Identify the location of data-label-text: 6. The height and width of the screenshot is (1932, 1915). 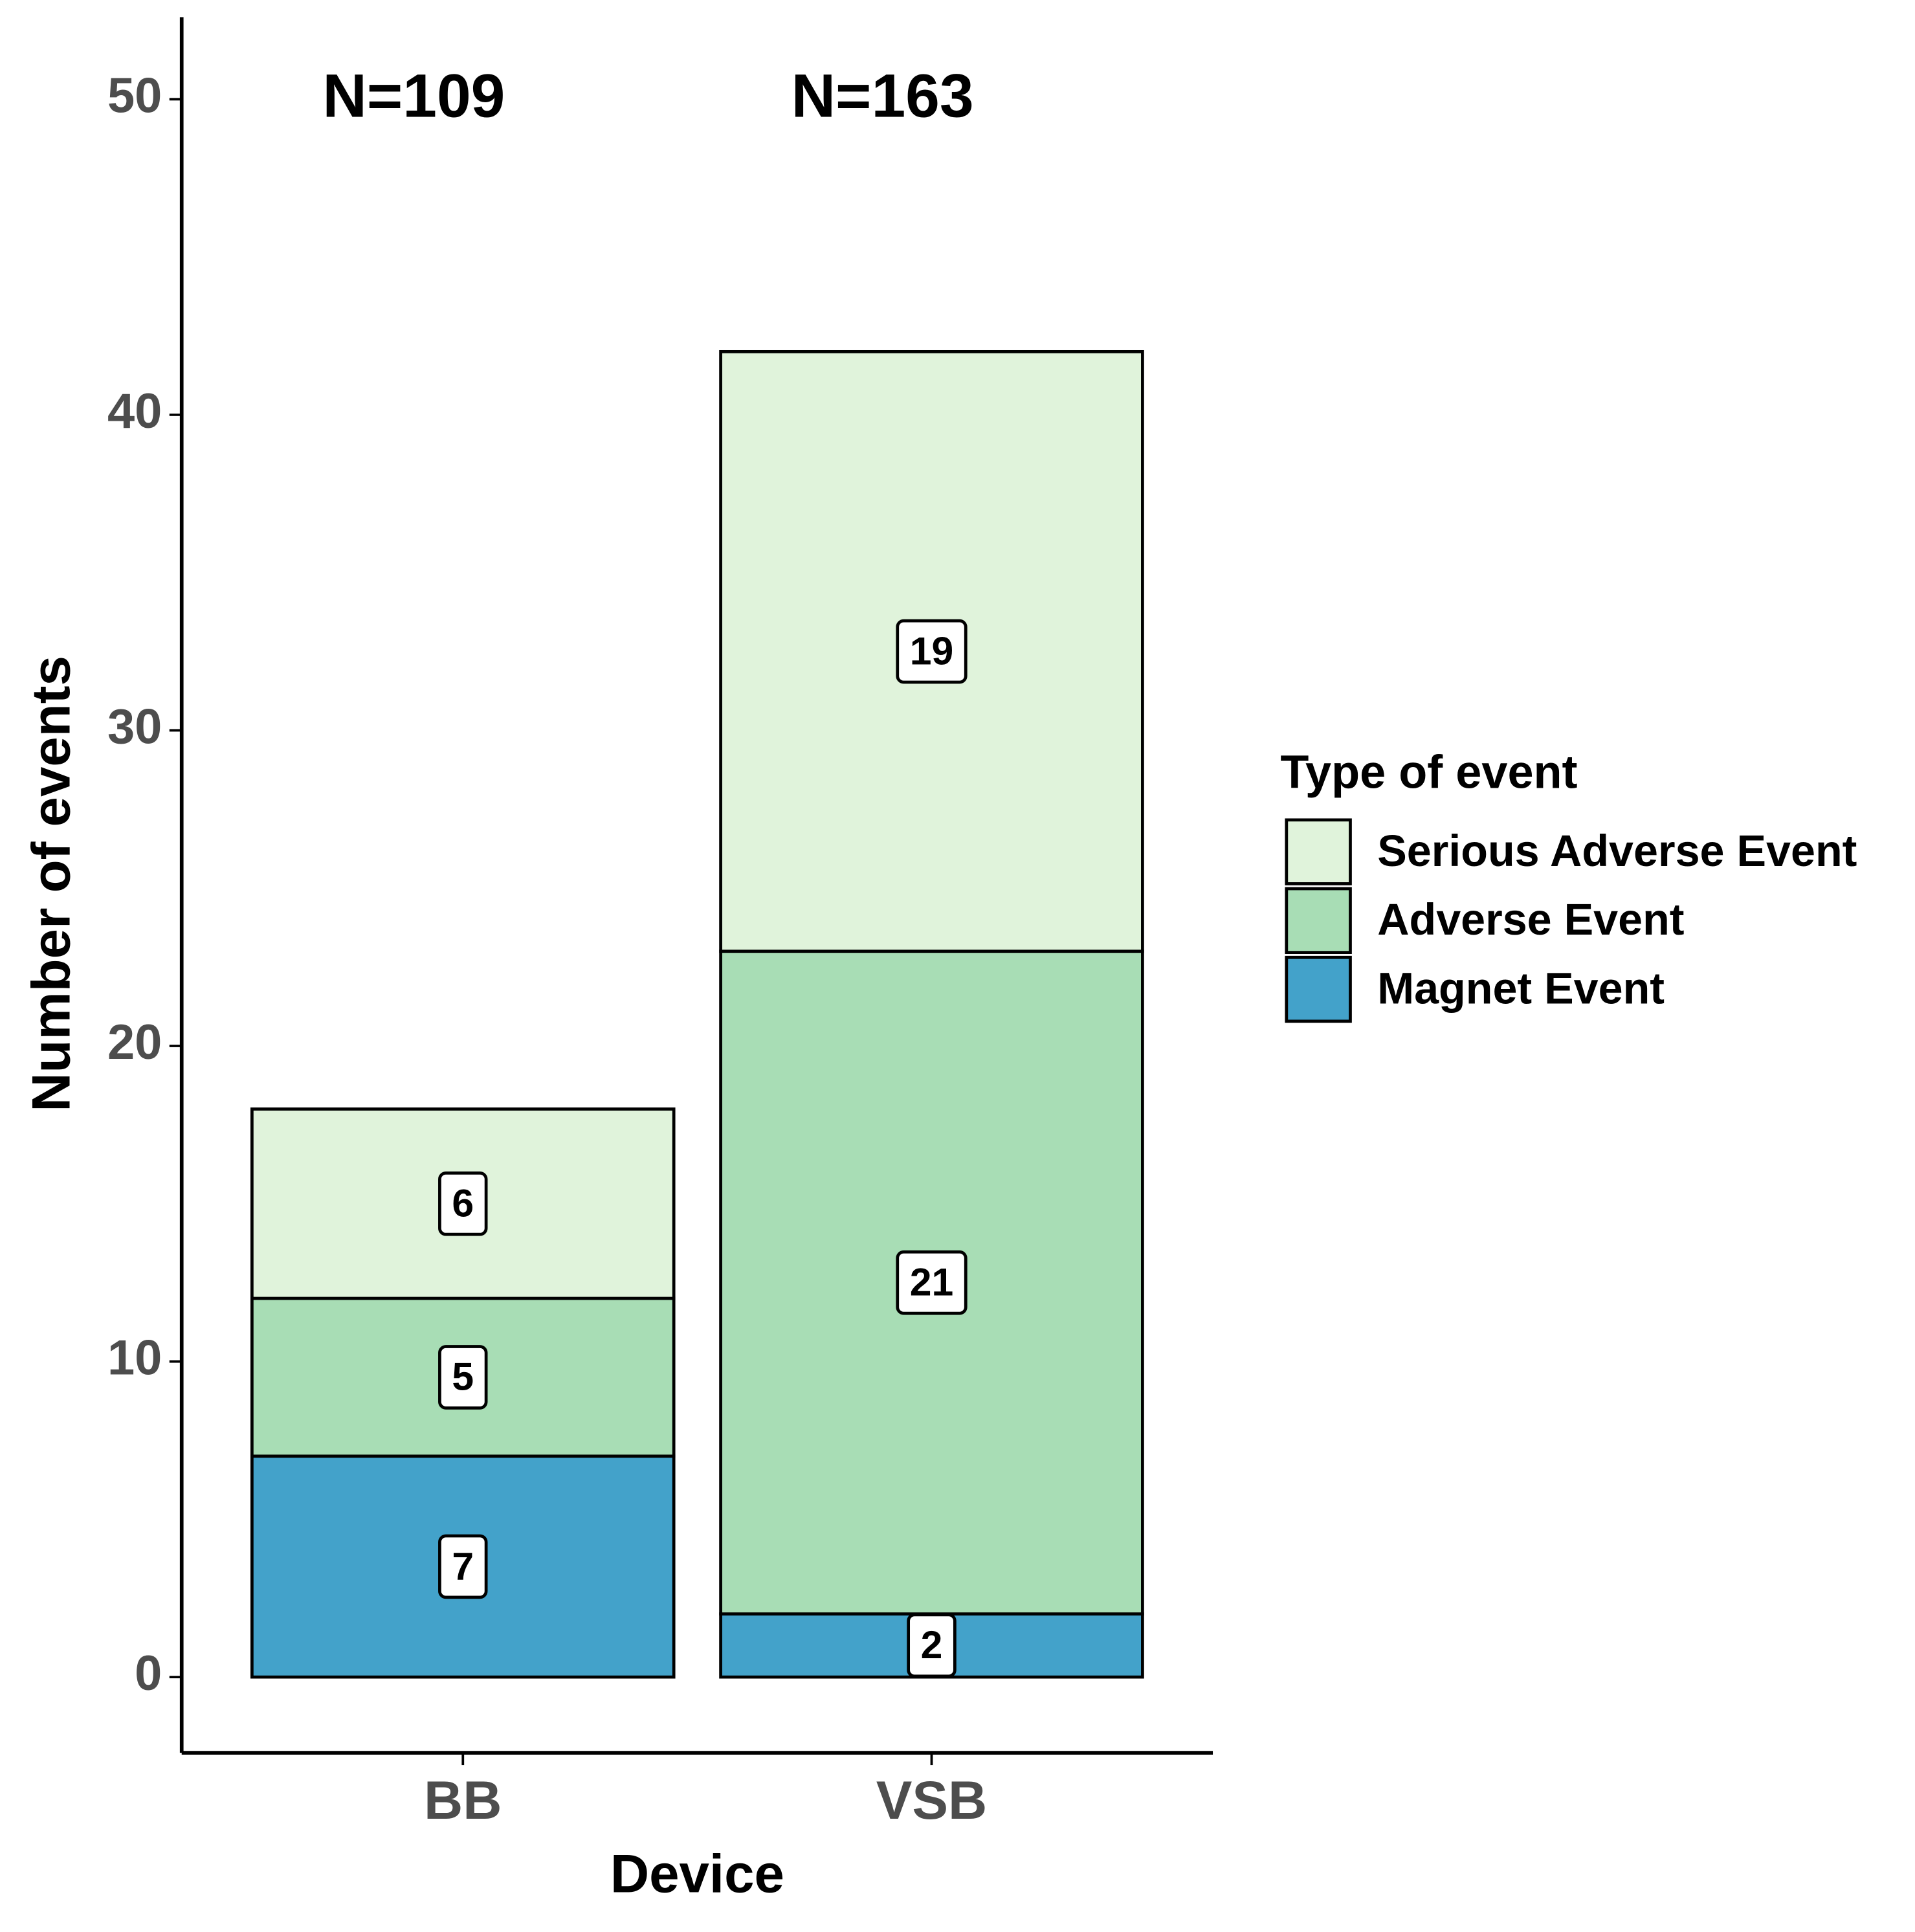
(463, 1203).